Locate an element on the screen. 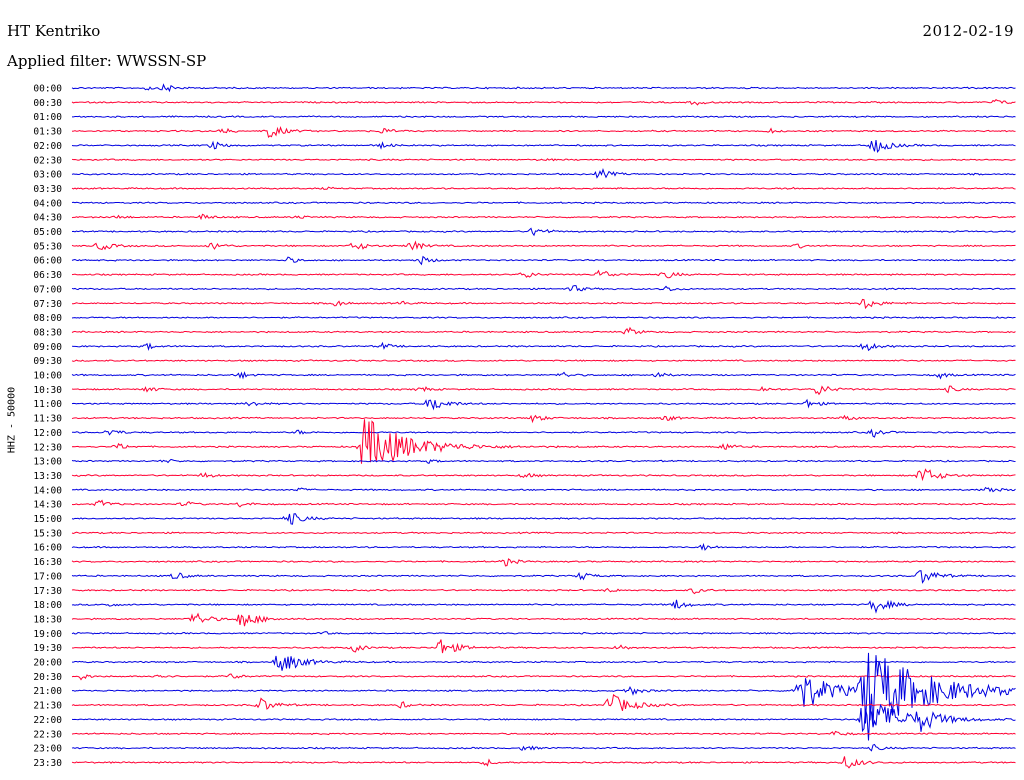 The width and height of the screenshot is (1024, 780). time-tick-label: 05:30 is located at coordinates (47, 246).